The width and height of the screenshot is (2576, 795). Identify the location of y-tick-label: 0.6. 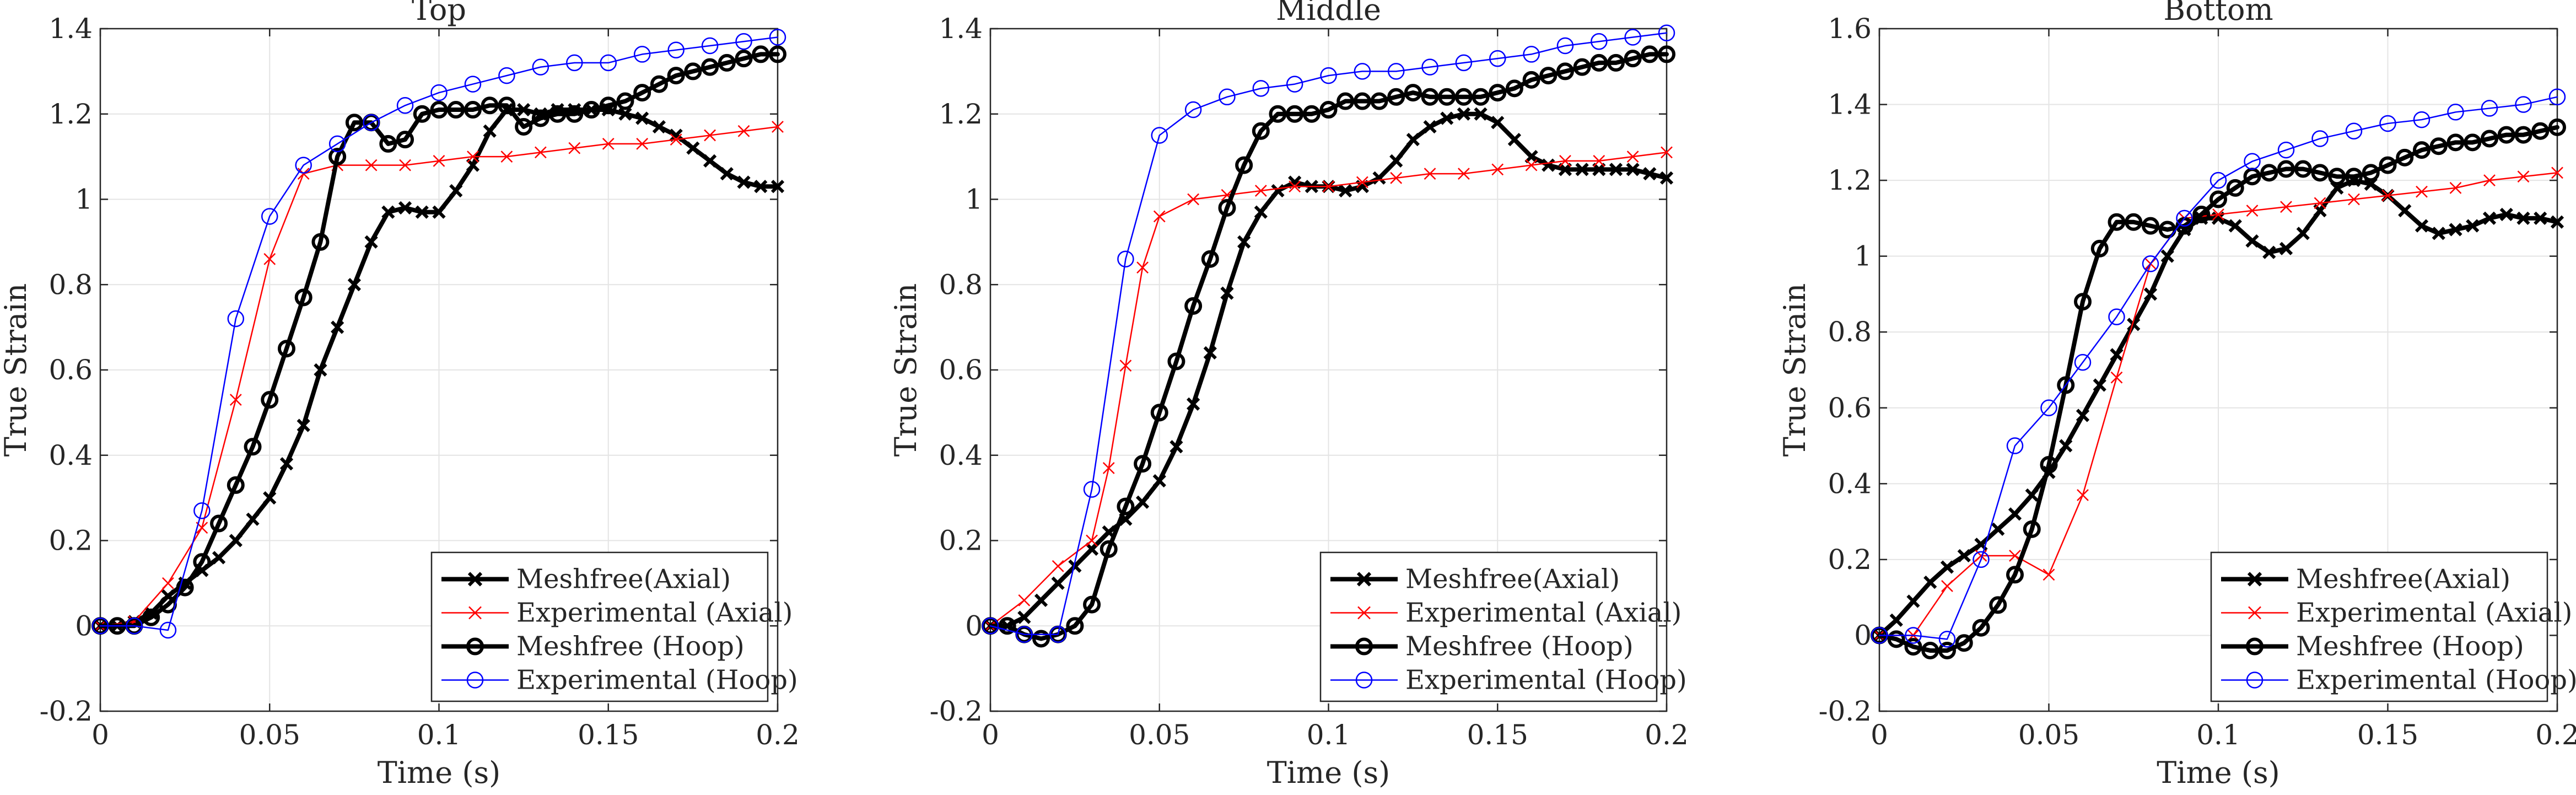
(1850, 408).